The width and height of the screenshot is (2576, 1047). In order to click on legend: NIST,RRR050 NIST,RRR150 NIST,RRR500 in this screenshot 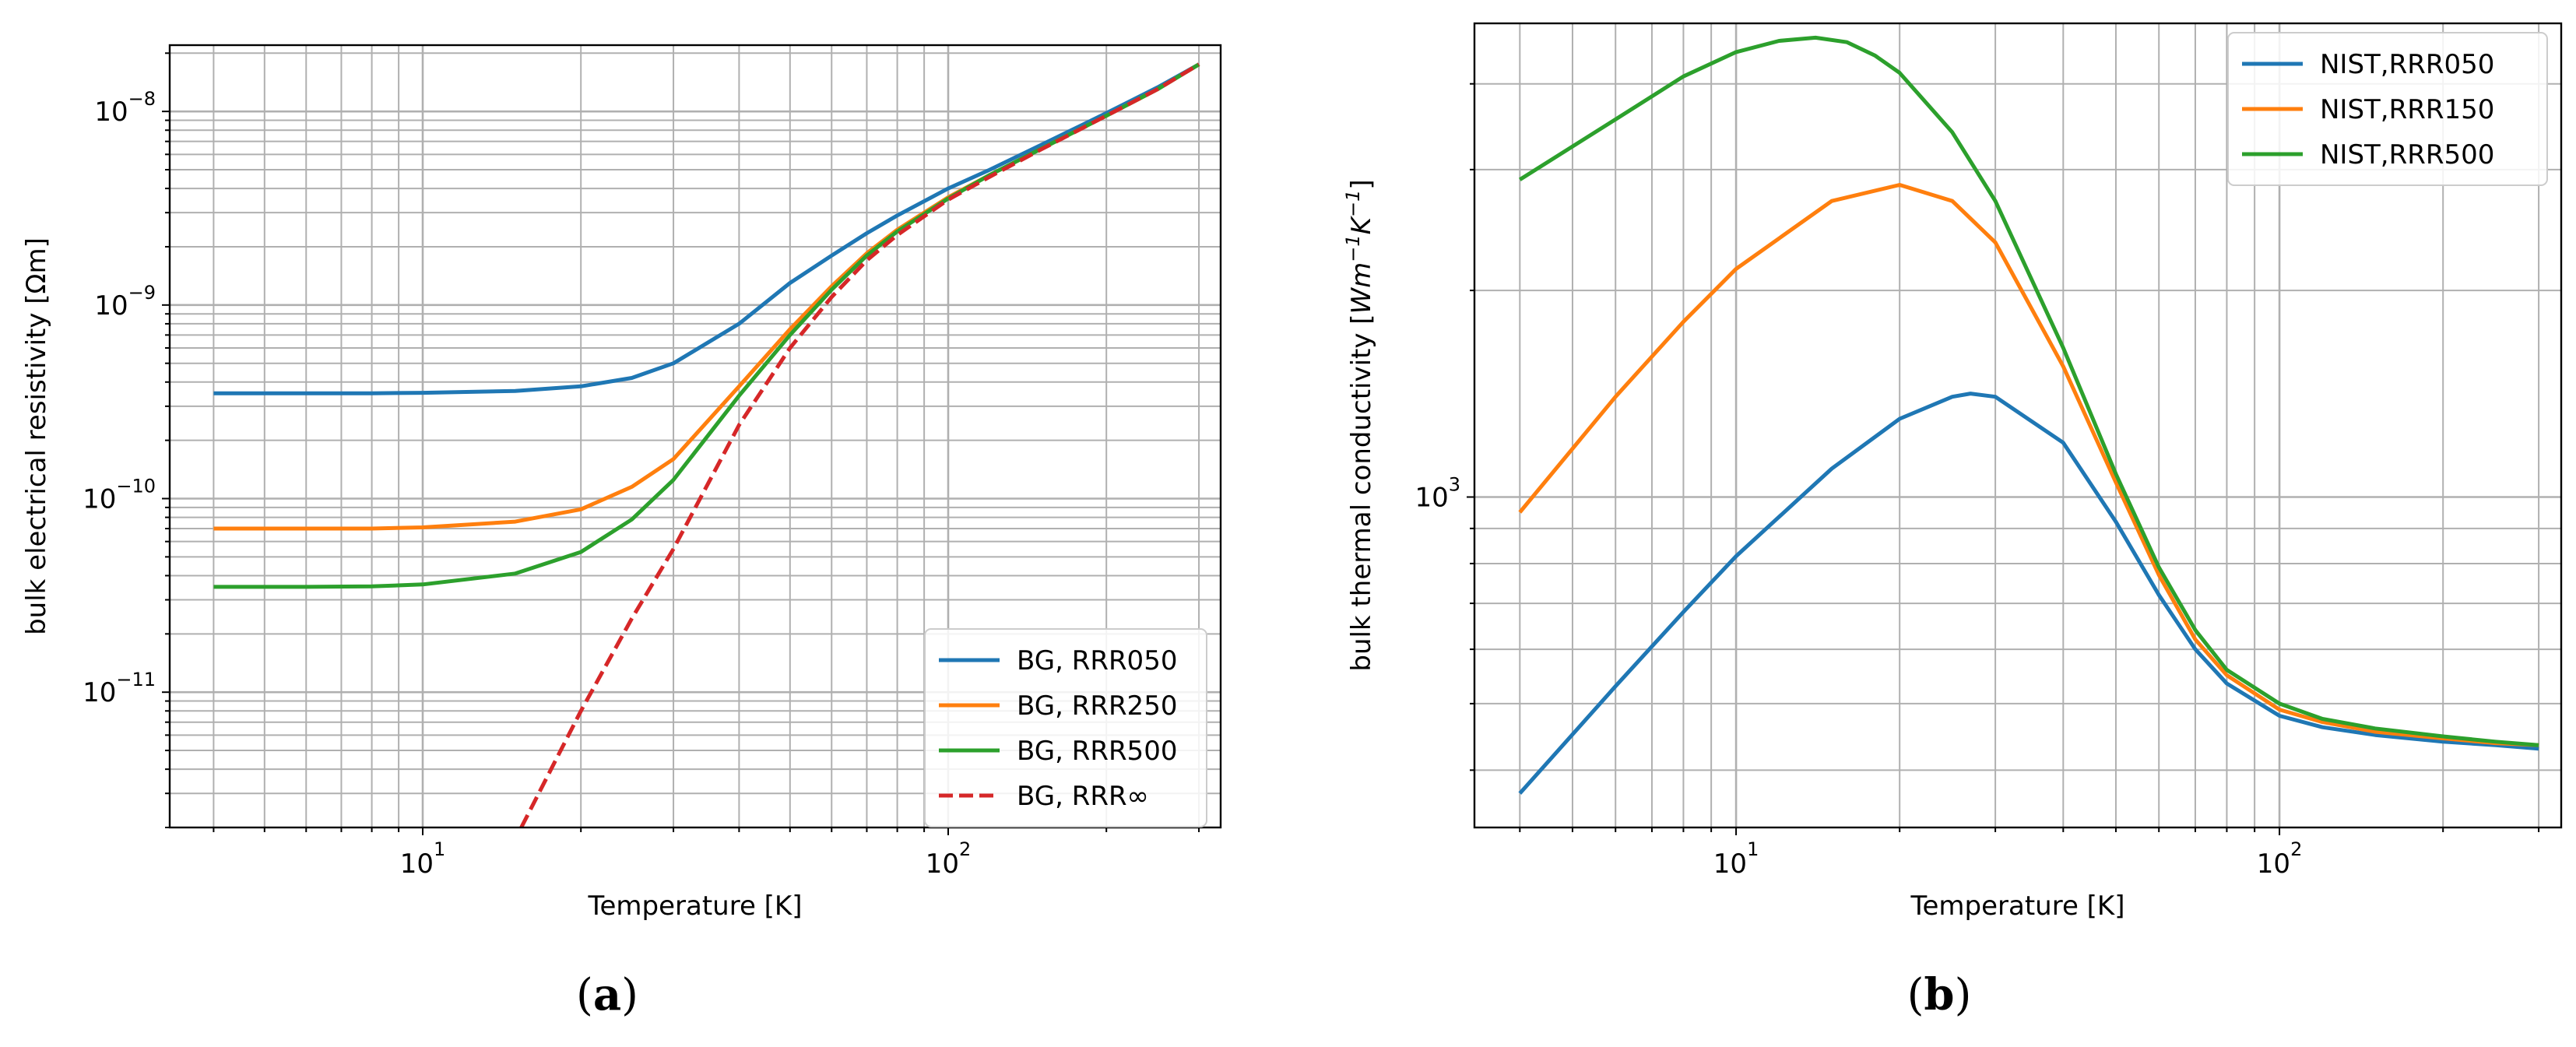, I will do `click(2388, 109)`.